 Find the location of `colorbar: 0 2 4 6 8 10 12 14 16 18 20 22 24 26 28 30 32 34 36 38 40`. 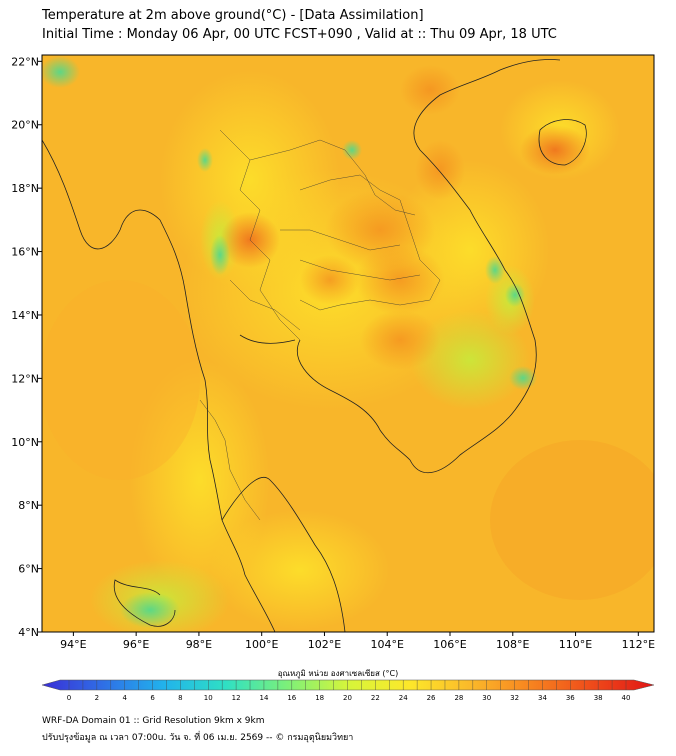

colorbar: 0 2 4 6 8 10 12 14 16 18 20 22 24 26 28 30 32 34 36 38 40 is located at coordinates (348, 690).